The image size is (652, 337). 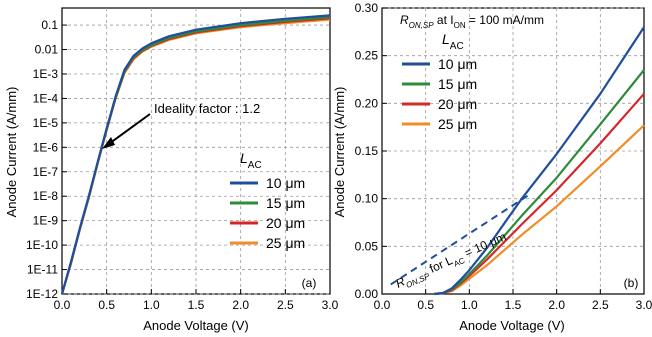 What do you see at coordinates (339, 152) in the screenshot?
I see `panel-b-ylabel: Anode Current (A/mm)` at bounding box center [339, 152].